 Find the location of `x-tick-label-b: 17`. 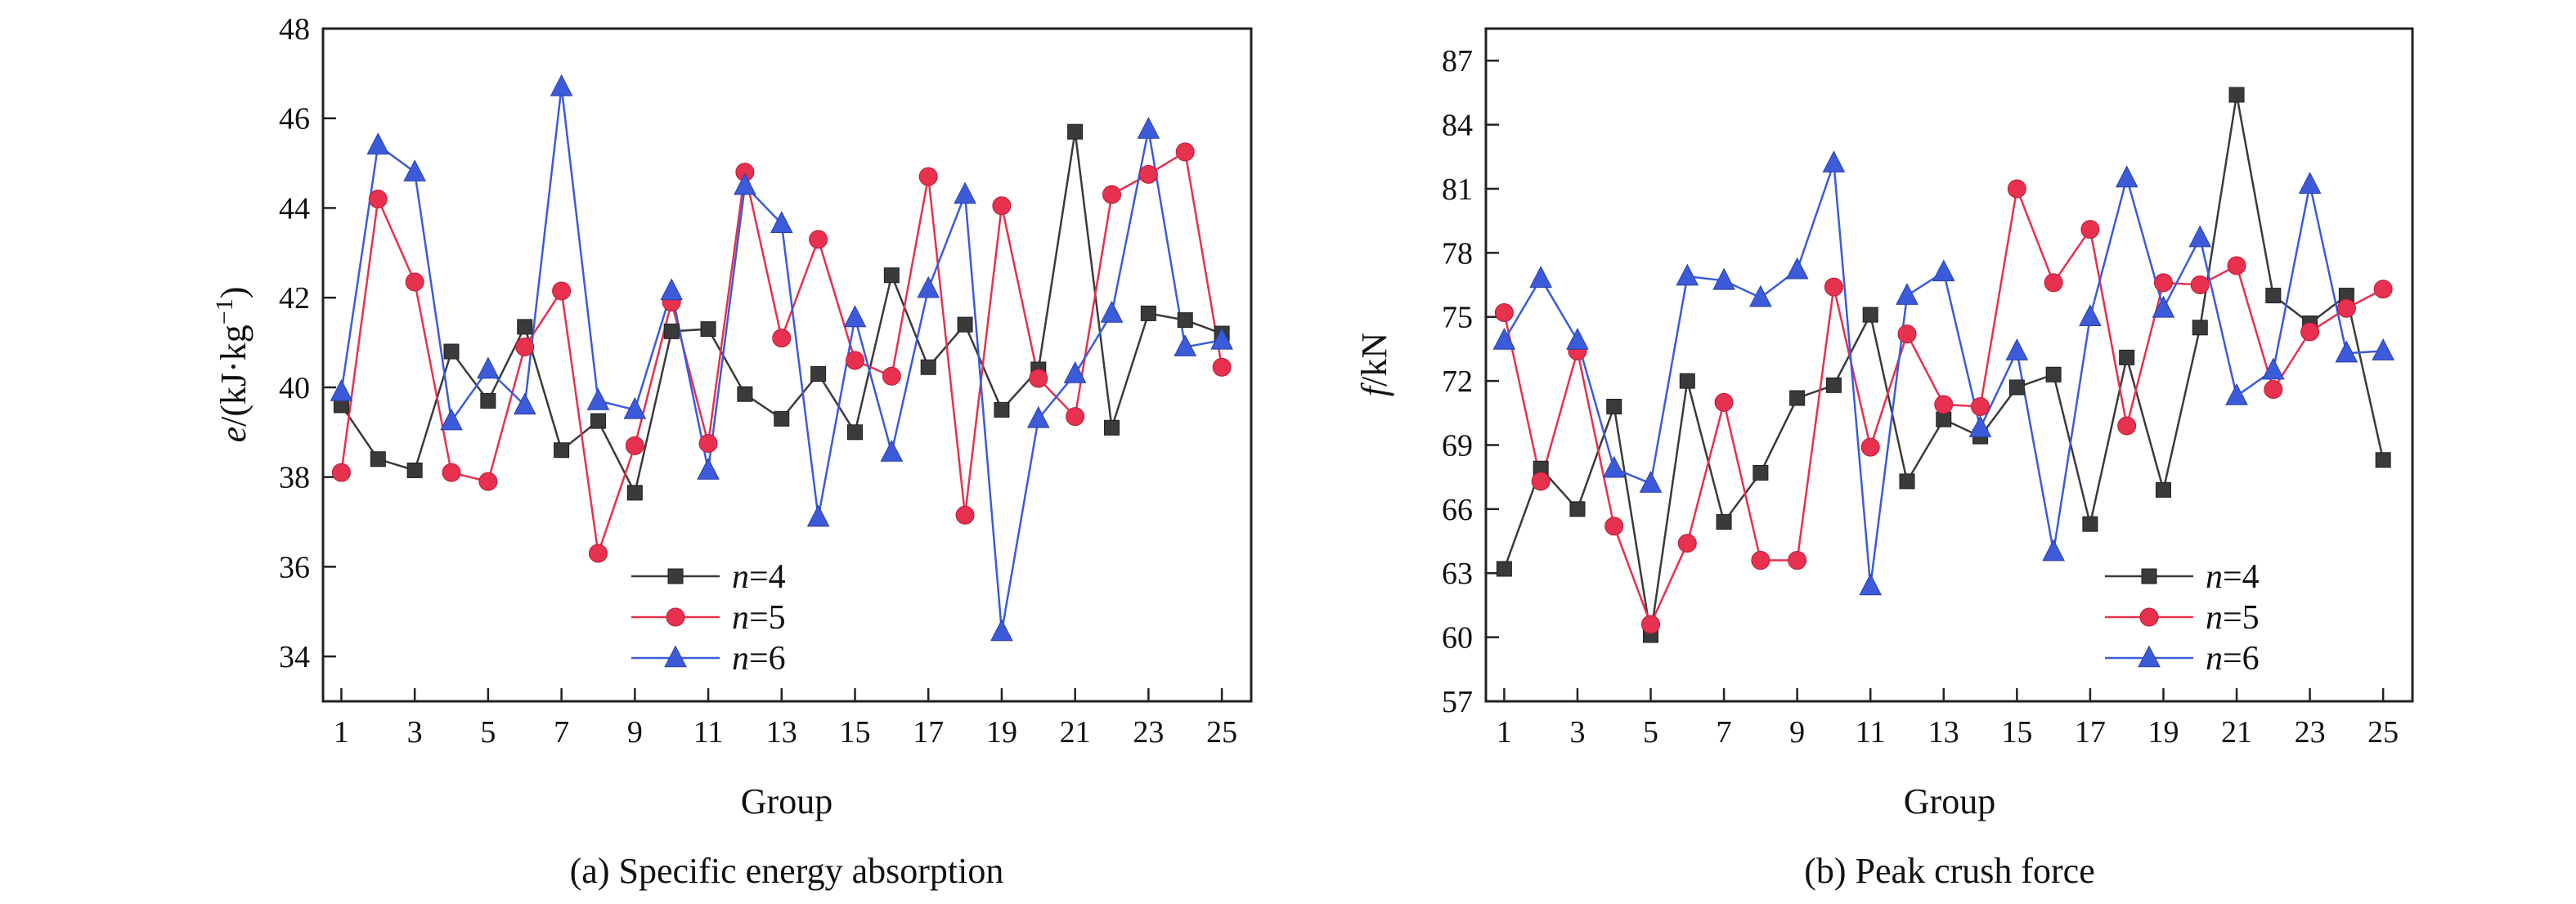

x-tick-label-b: 17 is located at coordinates (2090, 732).